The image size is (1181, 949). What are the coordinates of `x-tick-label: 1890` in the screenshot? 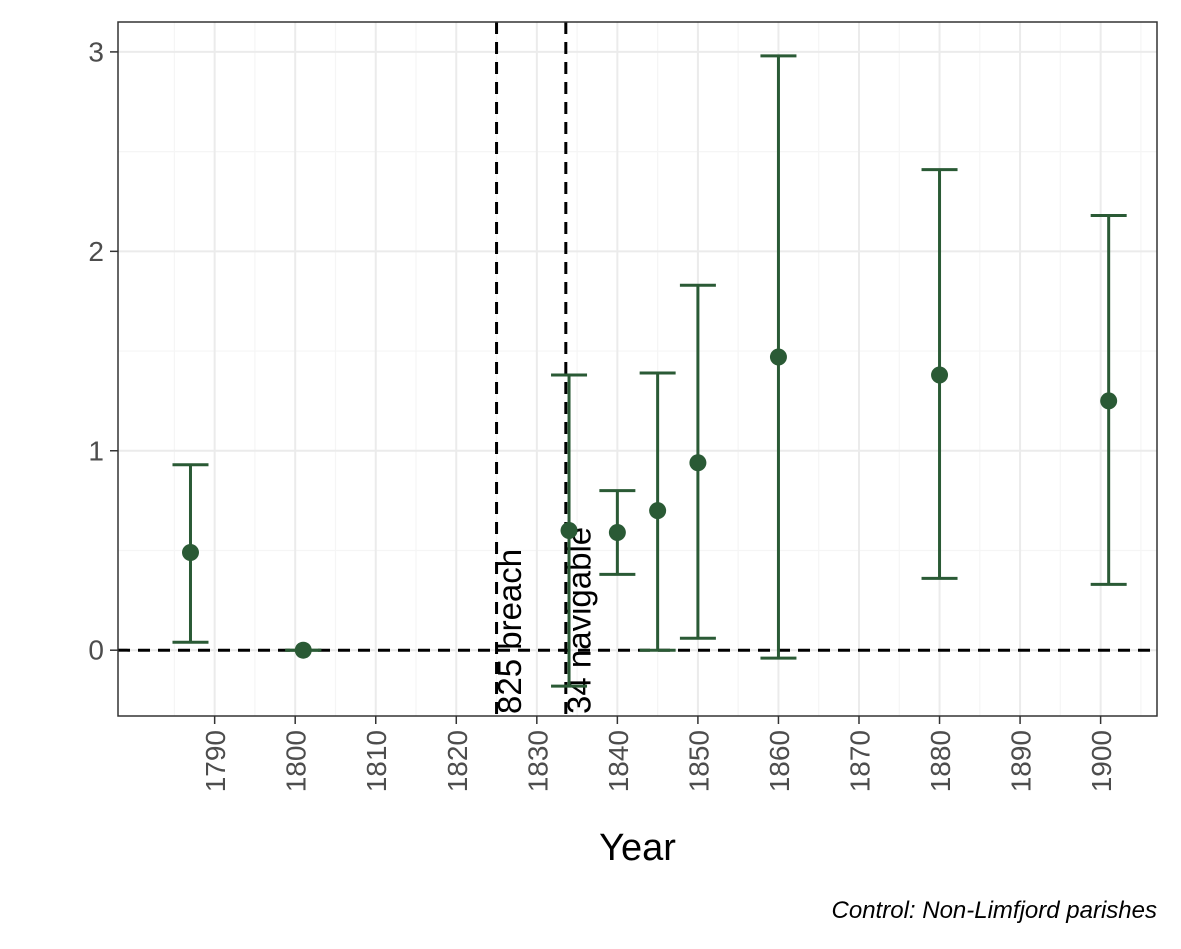 It's located at (1021, 761).